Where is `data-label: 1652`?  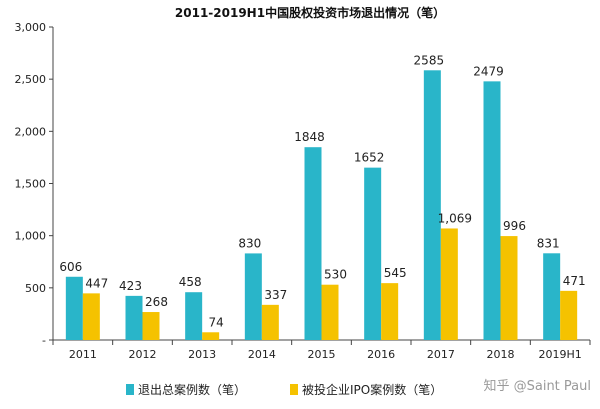 data-label: 1652 is located at coordinates (369, 158).